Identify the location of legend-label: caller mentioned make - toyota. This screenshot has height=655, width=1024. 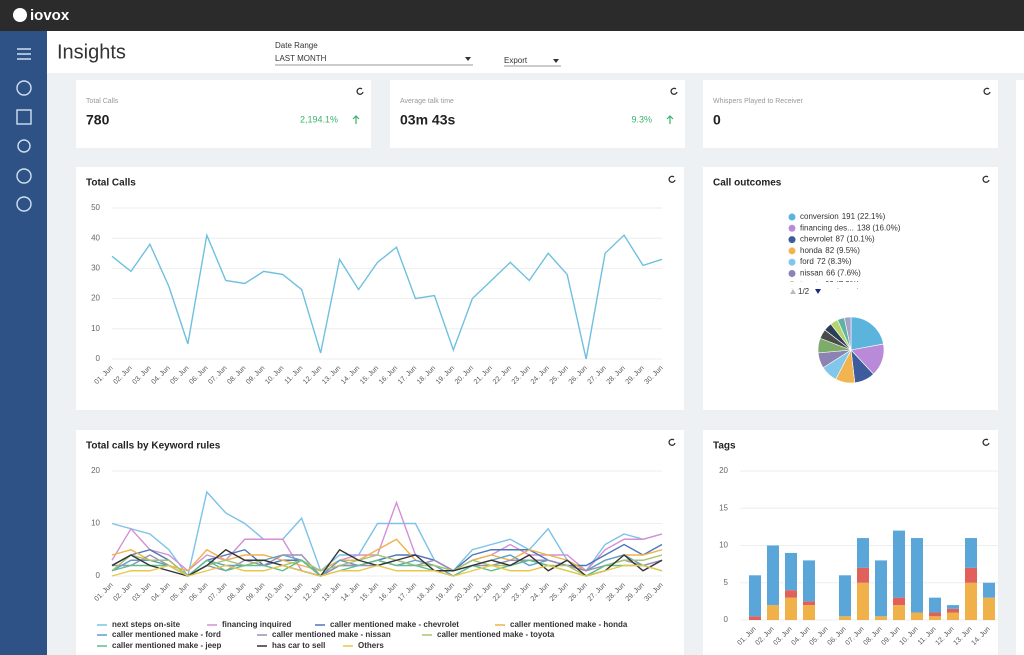
(496, 634).